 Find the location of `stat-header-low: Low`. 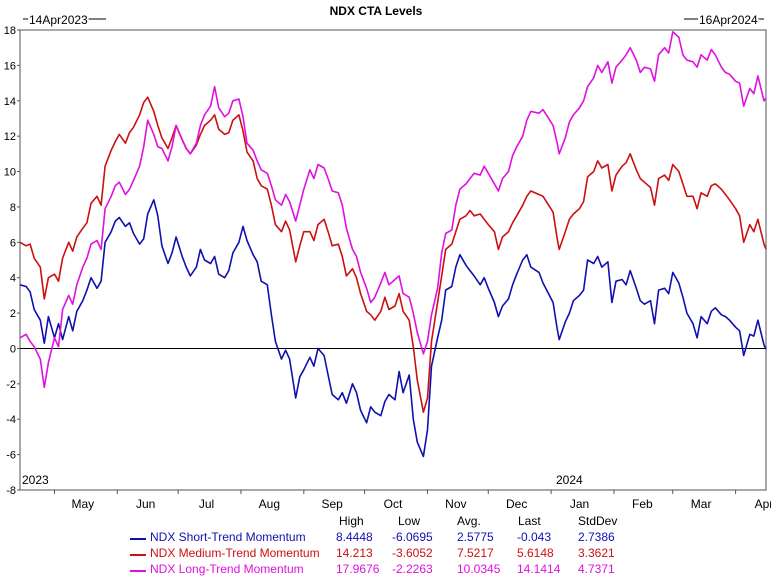

stat-header-low: Low is located at coordinates (409, 521).